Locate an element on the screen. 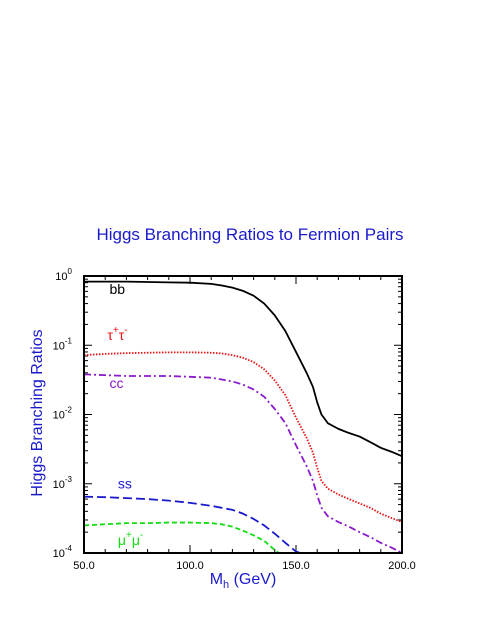  series-label-4: μ+μ- is located at coordinates (130, 539).